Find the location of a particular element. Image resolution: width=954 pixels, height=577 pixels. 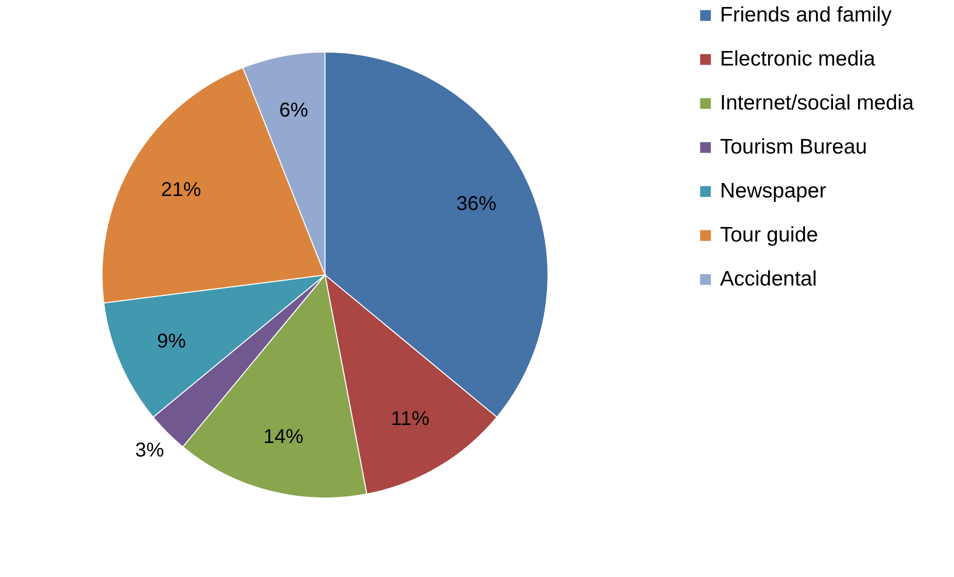

data-label: 21% is located at coordinates (181, 189).